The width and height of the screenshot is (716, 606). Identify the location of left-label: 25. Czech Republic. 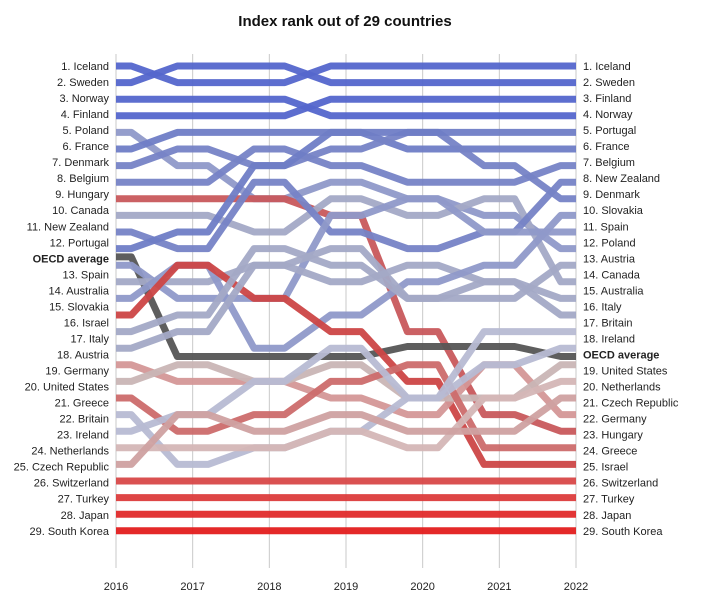
(62, 468).